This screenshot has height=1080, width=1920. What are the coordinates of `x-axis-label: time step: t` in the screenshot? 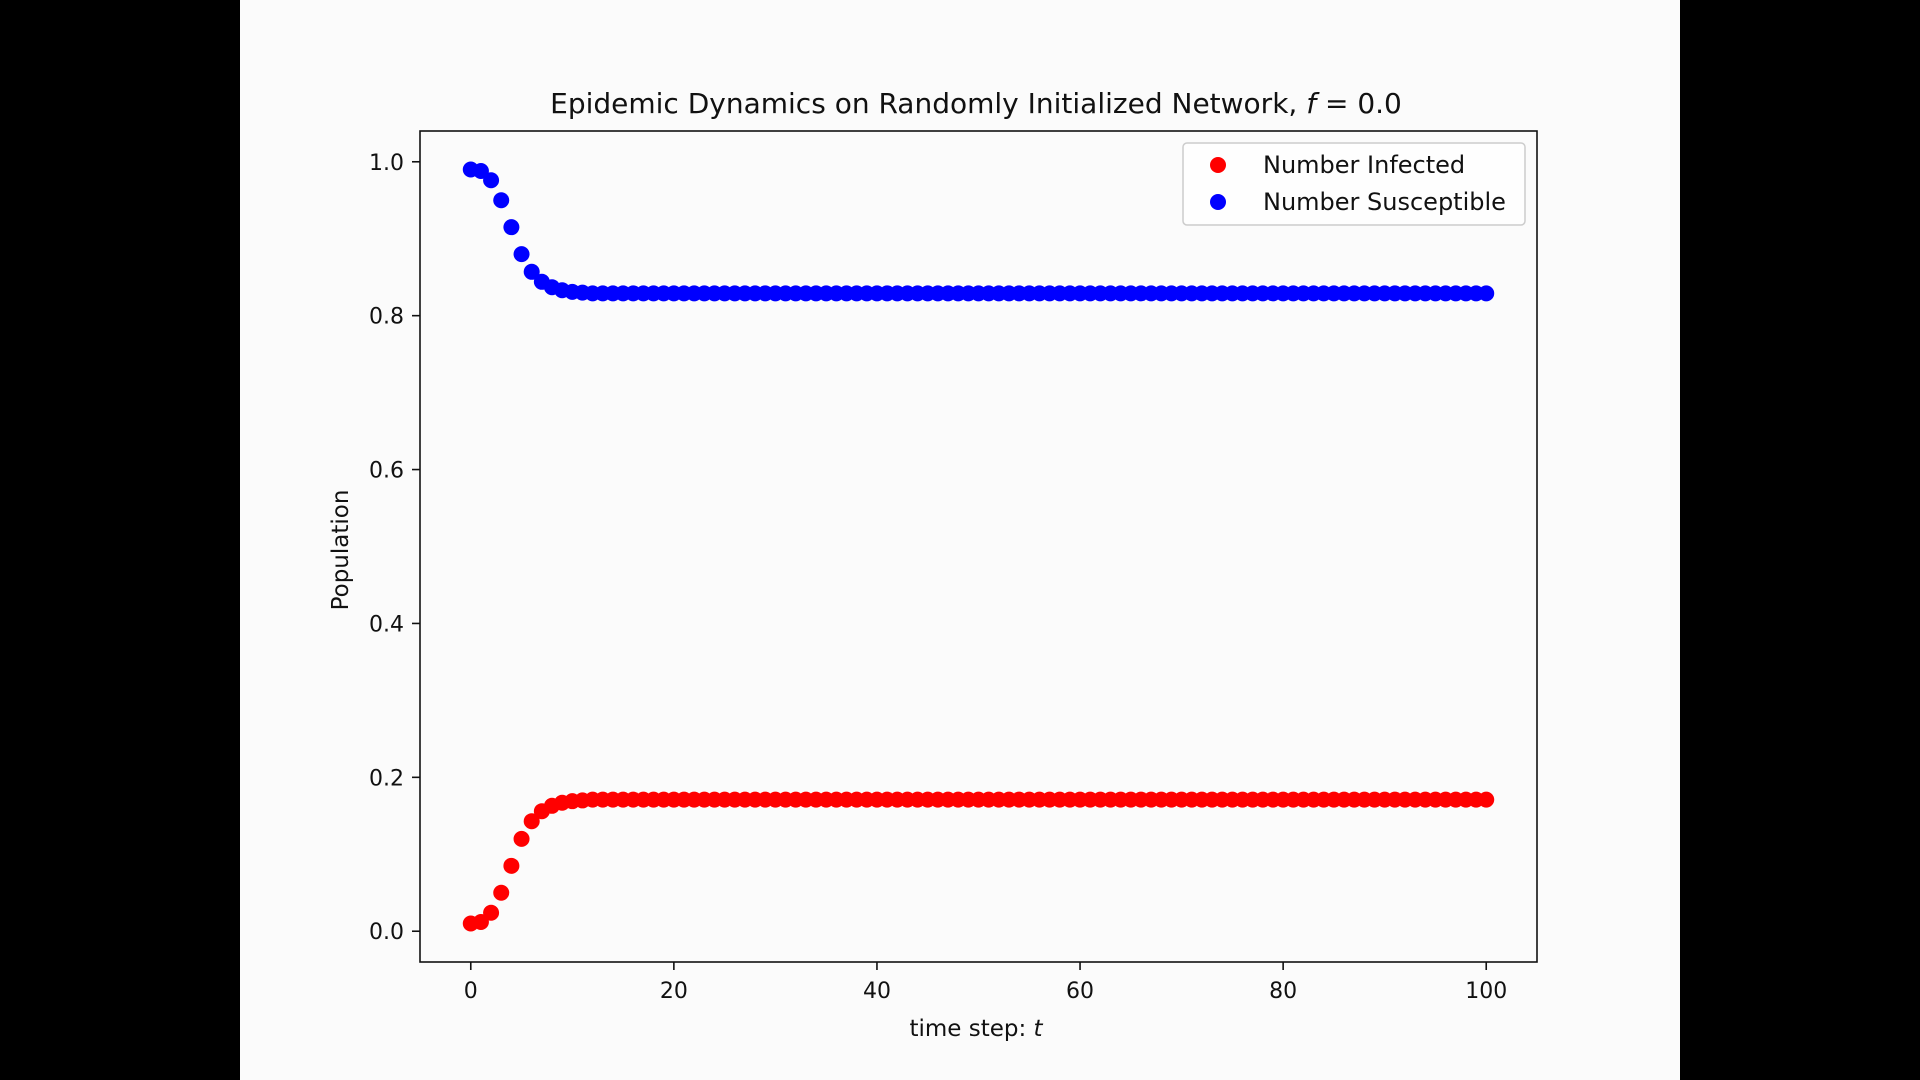 It's located at (976, 1029).